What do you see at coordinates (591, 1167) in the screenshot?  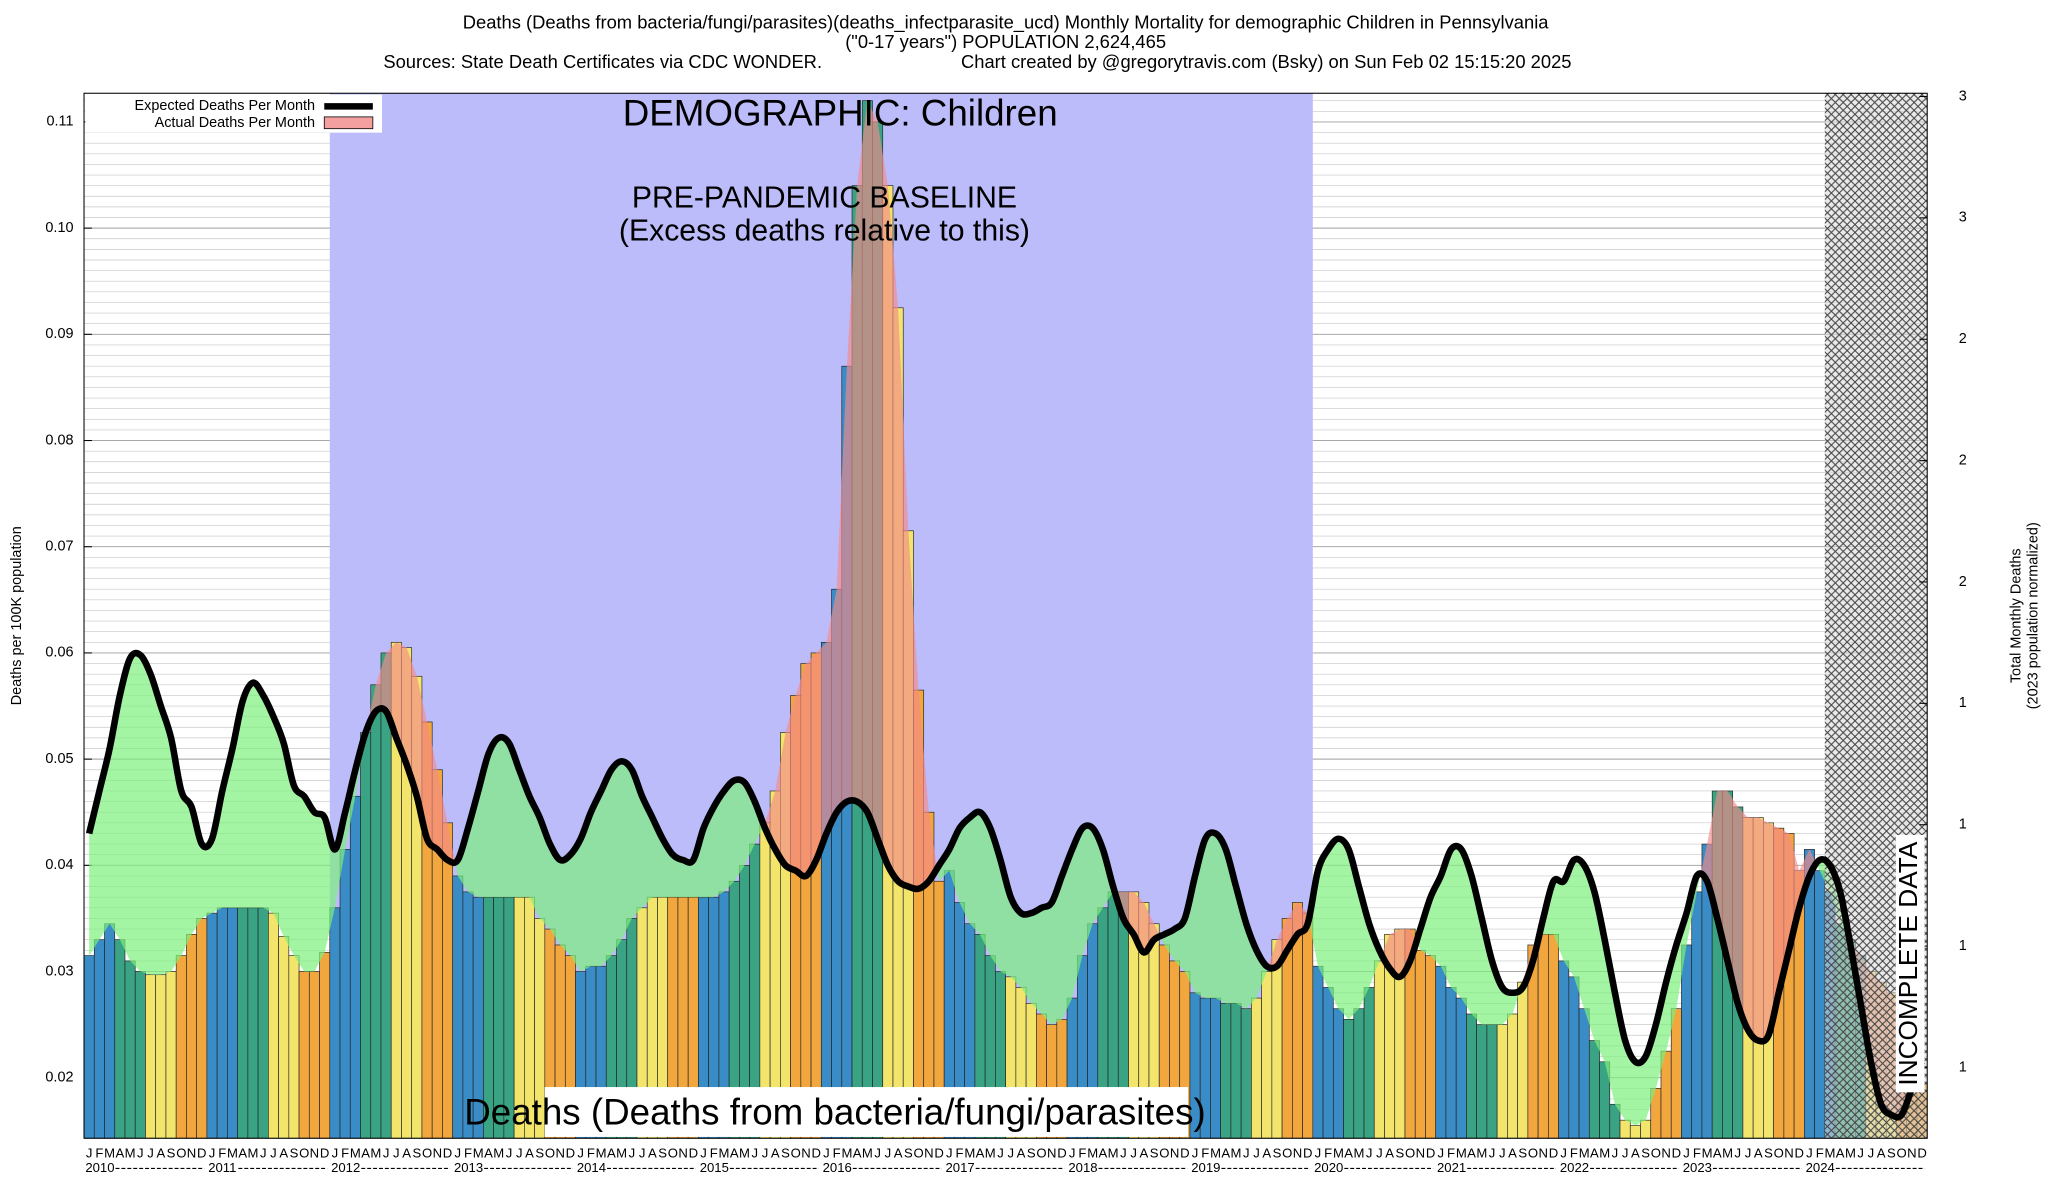 I see `year-label: 2014` at bounding box center [591, 1167].